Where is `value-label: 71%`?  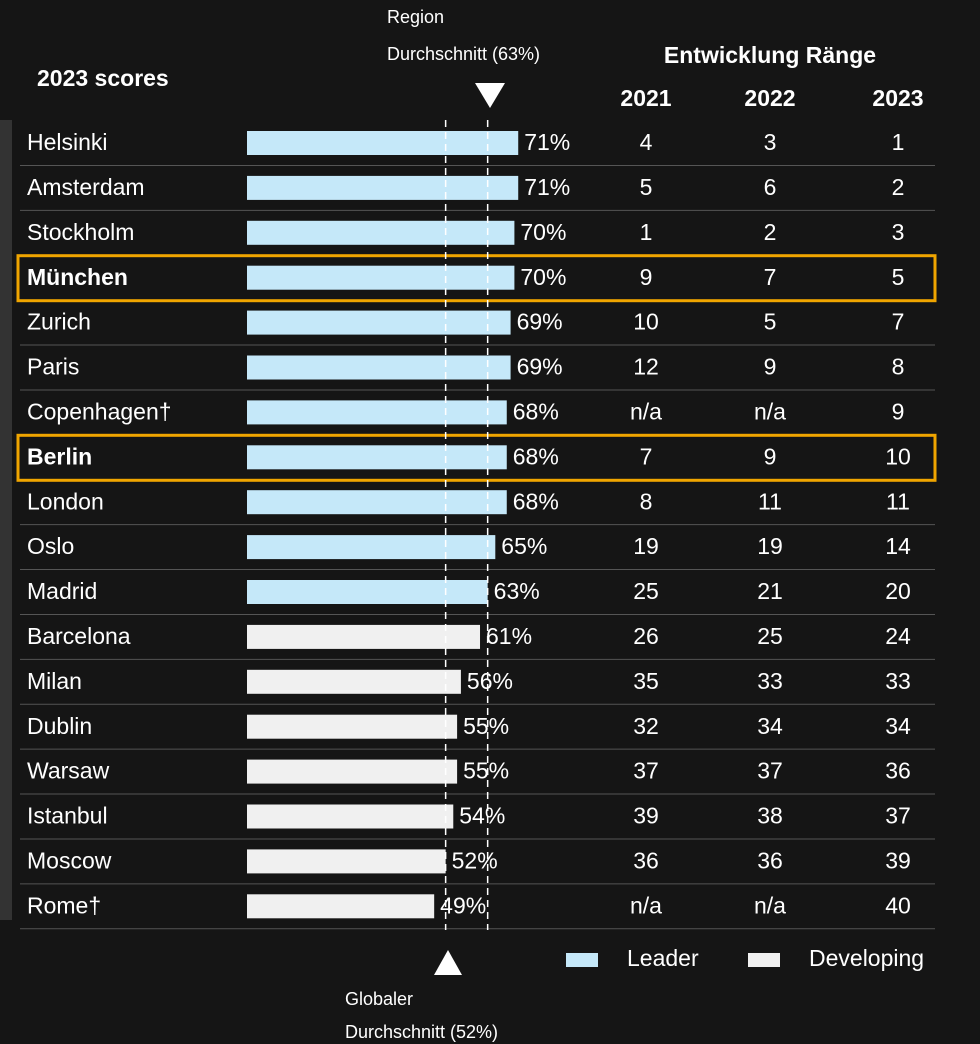
value-label: 71% is located at coordinates (547, 187).